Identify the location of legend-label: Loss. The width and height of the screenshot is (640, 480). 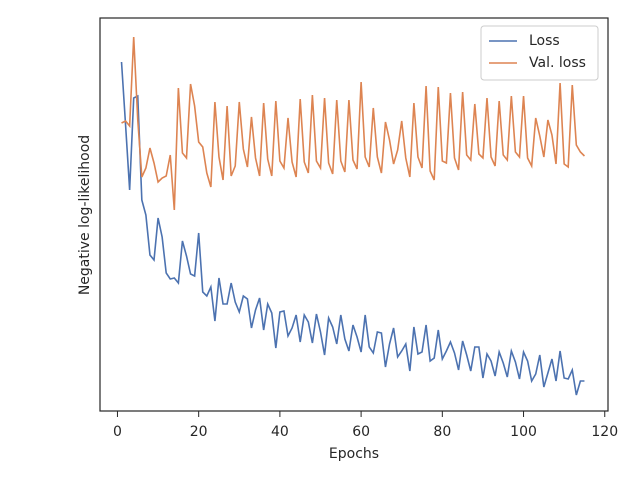
(544, 41).